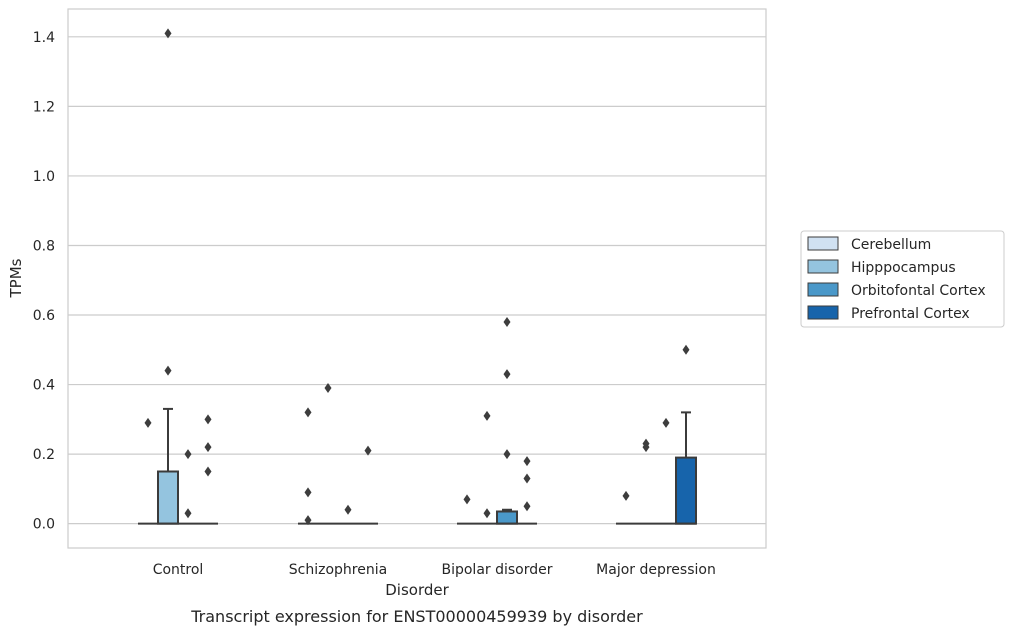 The width and height of the screenshot is (1014, 634). Describe the element at coordinates (338, 570) in the screenshot. I see `x-tick-label: Schizophrenia` at that location.